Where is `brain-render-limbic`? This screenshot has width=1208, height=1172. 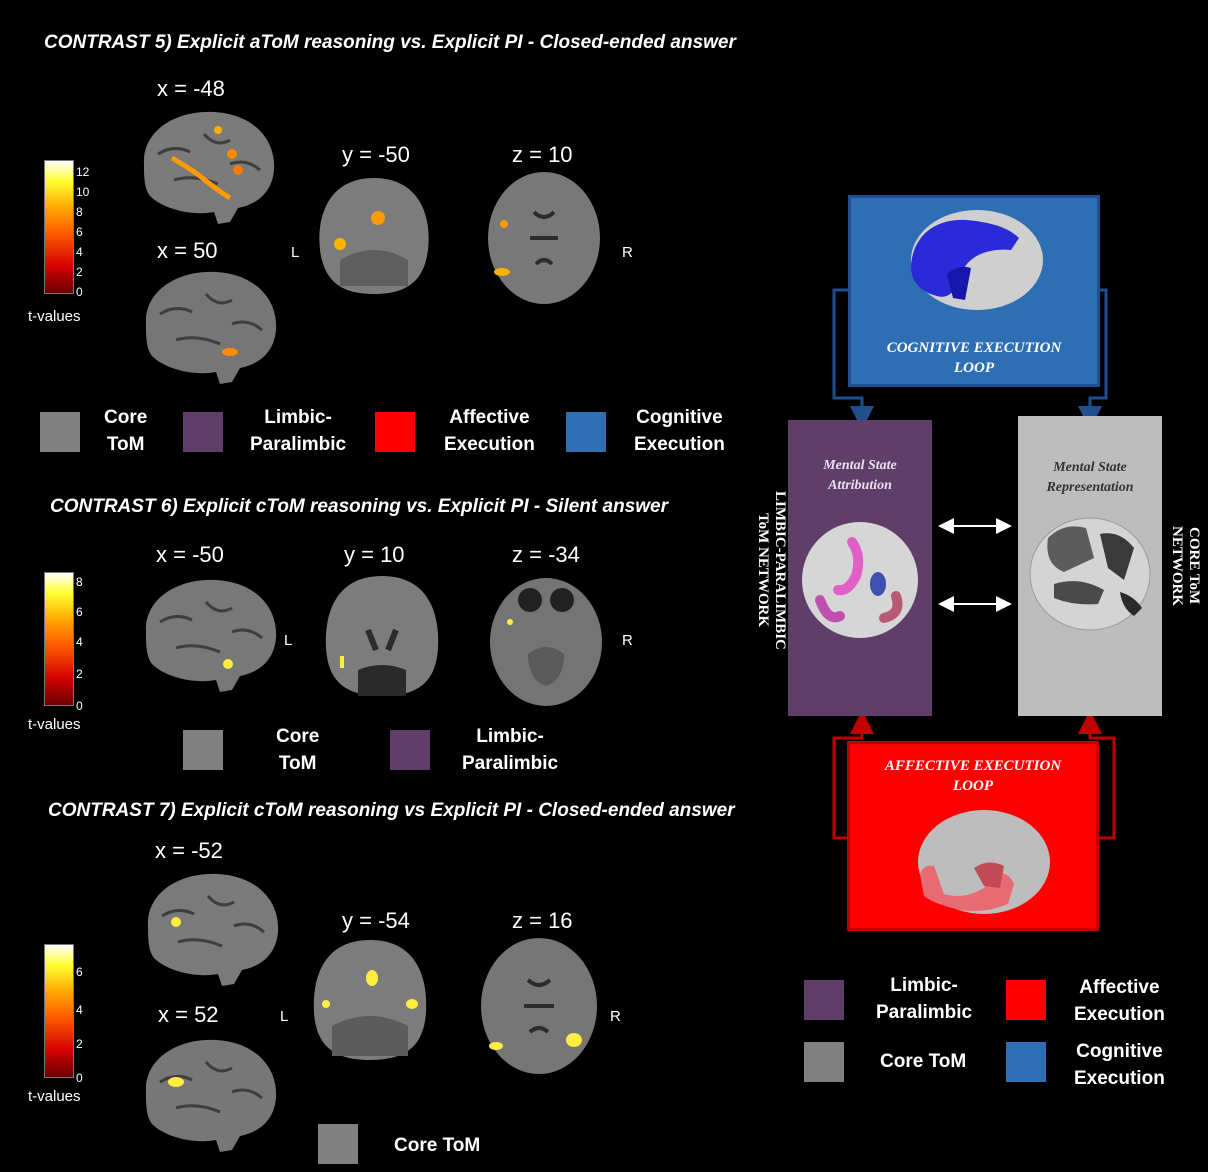 brain-render-limbic is located at coordinates (860, 580).